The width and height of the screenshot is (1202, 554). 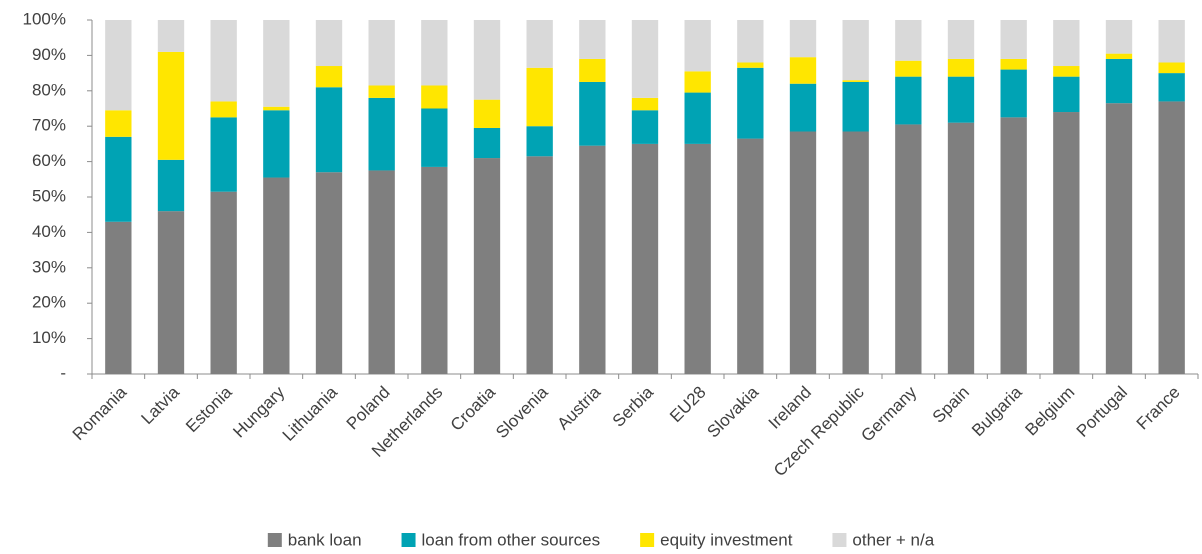 What do you see at coordinates (310, 413) in the screenshot?
I see `x-tick-label: Lithuania` at bounding box center [310, 413].